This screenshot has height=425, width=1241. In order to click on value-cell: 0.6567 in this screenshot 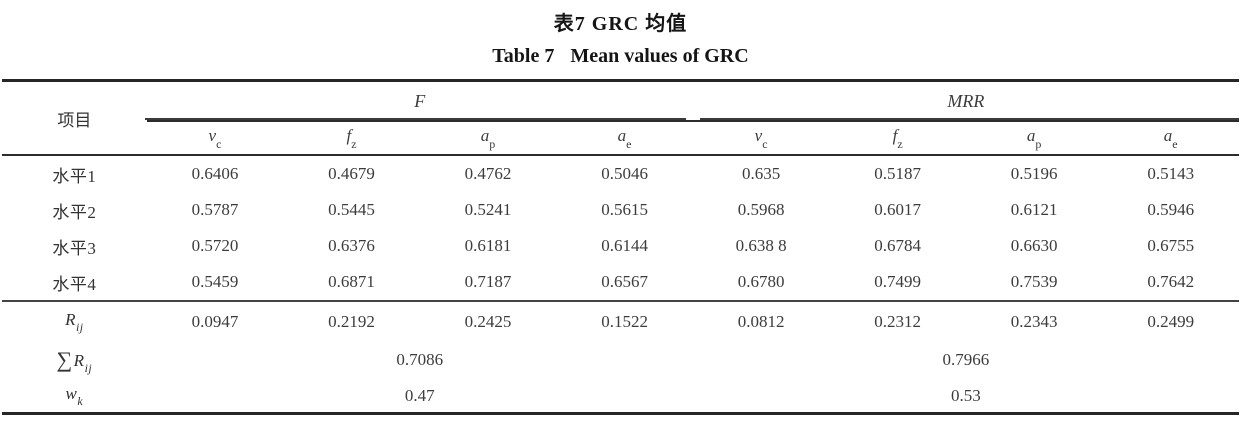, I will do `click(624, 283)`.